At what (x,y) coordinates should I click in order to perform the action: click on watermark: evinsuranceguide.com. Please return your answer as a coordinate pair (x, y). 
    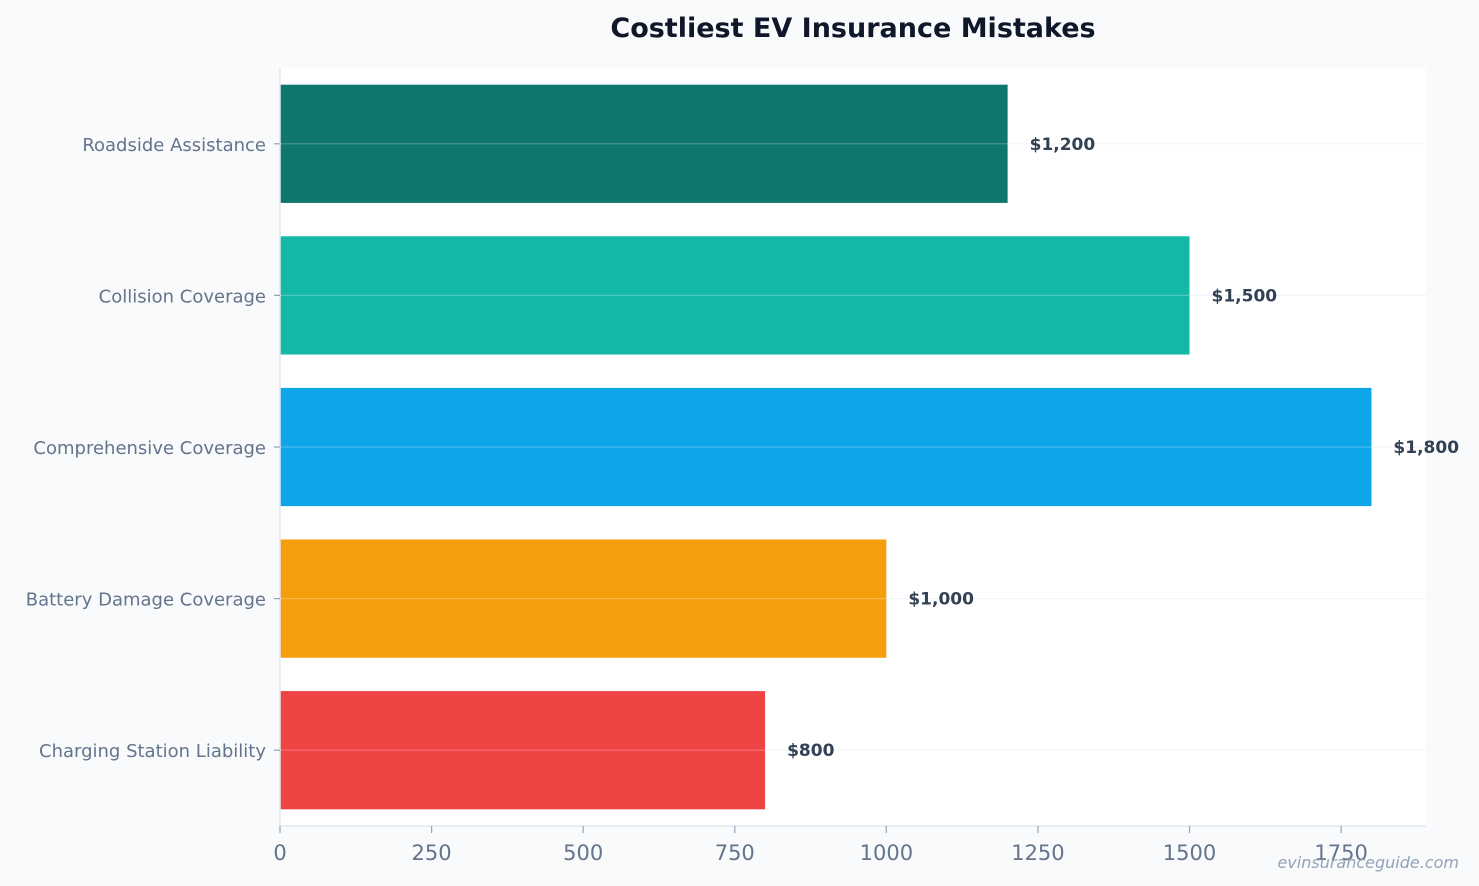
    Looking at the image, I should click on (1368, 862).